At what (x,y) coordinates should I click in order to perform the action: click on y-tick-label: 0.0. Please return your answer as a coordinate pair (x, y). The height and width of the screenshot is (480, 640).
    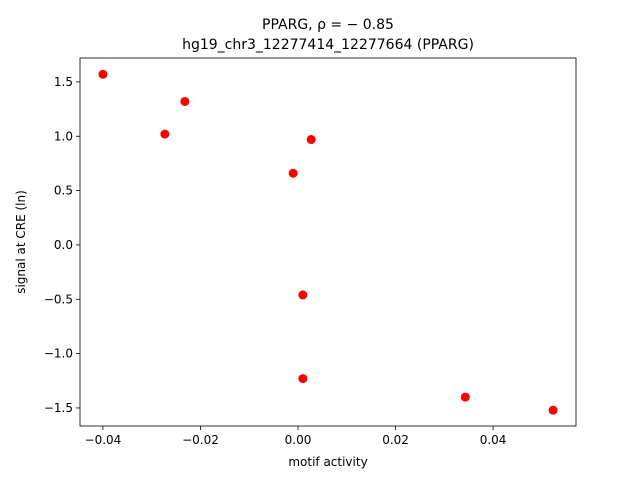
    Looking at the image, I should click on (63, 245).